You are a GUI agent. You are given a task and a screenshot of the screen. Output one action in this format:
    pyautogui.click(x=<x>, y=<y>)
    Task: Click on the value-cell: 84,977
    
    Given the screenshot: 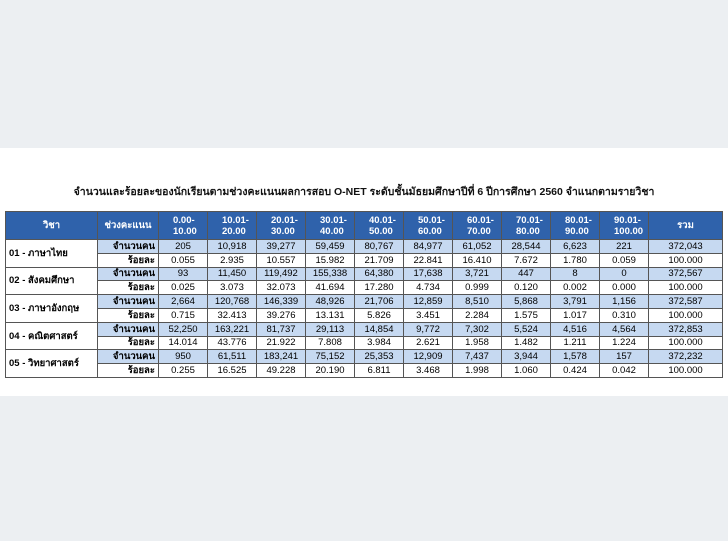 What is the action you would take?
    pyautogui.click(x=428, y=246)
    